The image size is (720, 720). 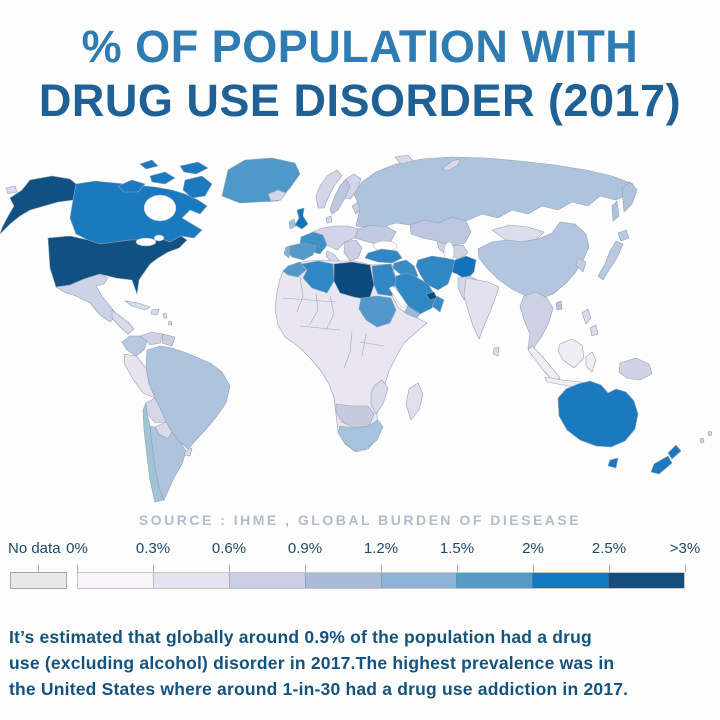 What do you see at coordinates (613, 463) in the screenshot?
I see `region-tasmania` at bounding box center [613, 463].